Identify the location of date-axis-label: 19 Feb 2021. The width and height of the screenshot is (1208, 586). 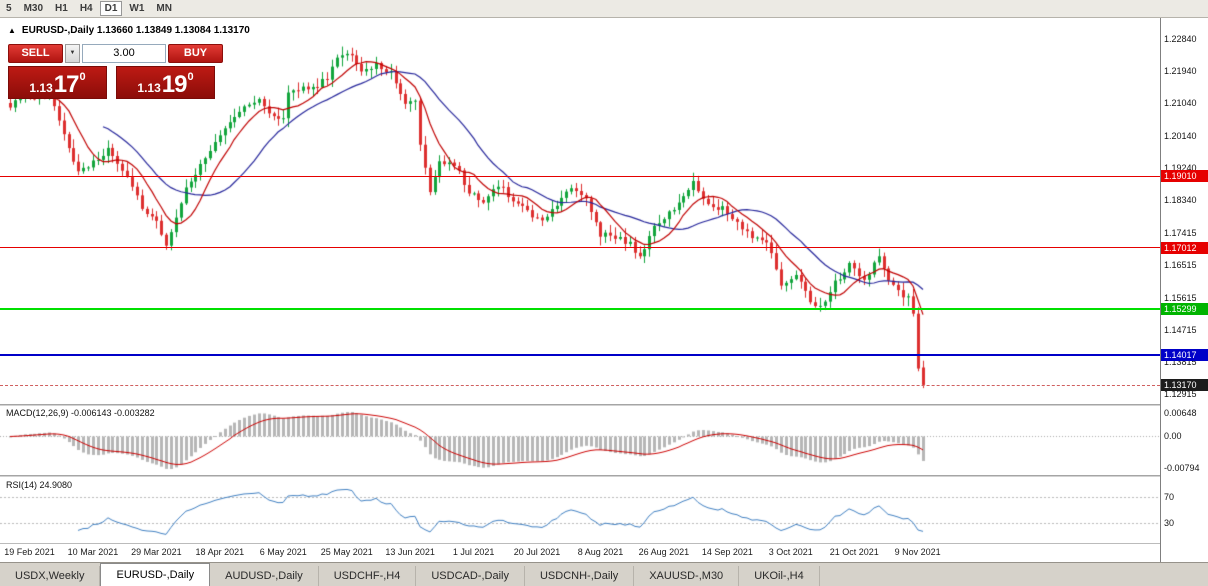
(29, 552).